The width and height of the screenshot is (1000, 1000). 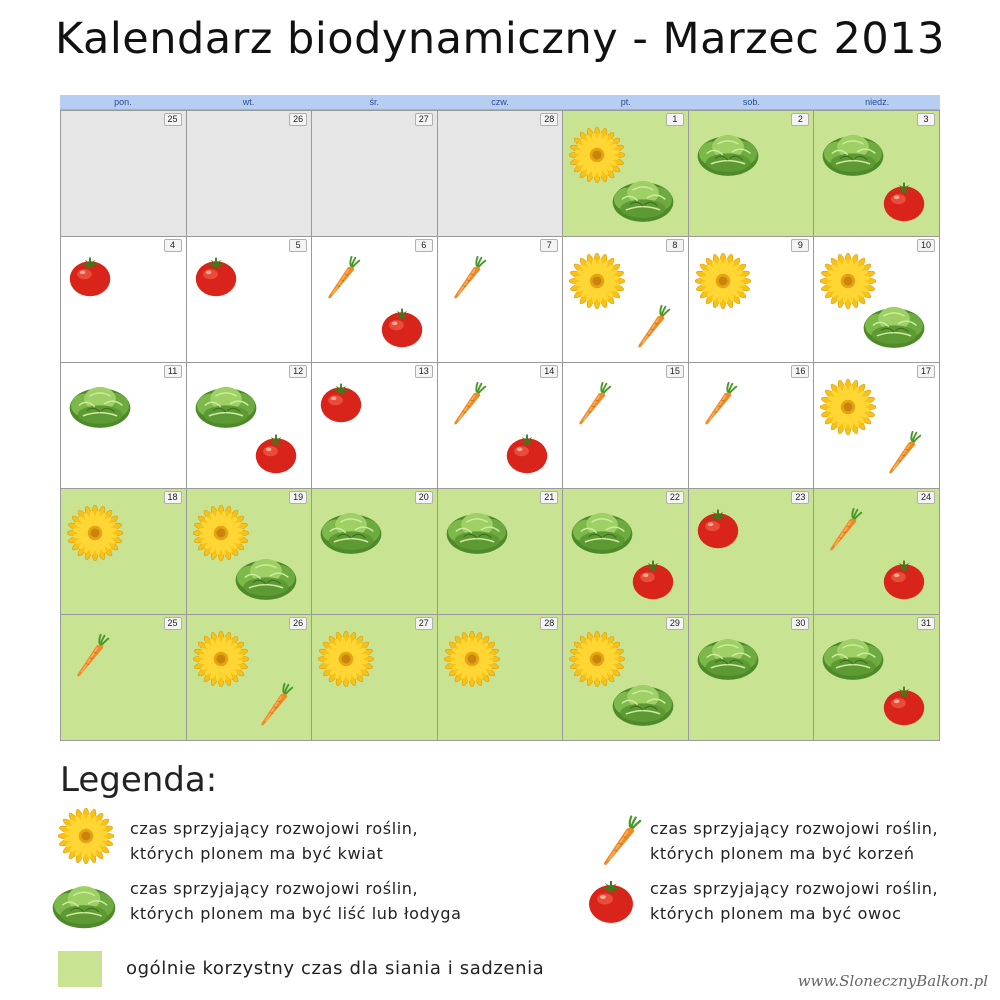 I want to click on page-title: Kalendarz biodynamiczny - Marzec 2013, so click(x=500, y=39).